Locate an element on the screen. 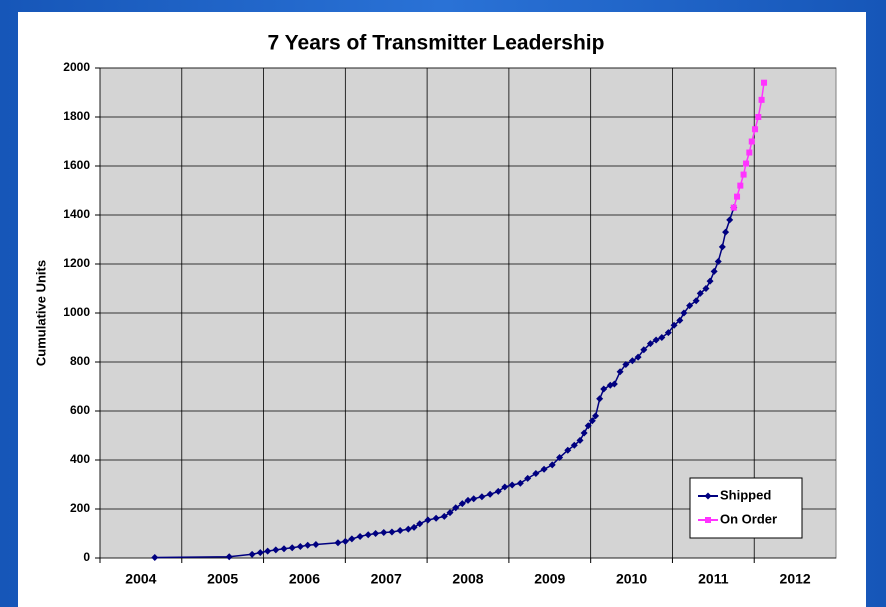 This screenshot has width=886, height=607. y-axis-label: Cumulative Units is located at coordinates (40, 313).